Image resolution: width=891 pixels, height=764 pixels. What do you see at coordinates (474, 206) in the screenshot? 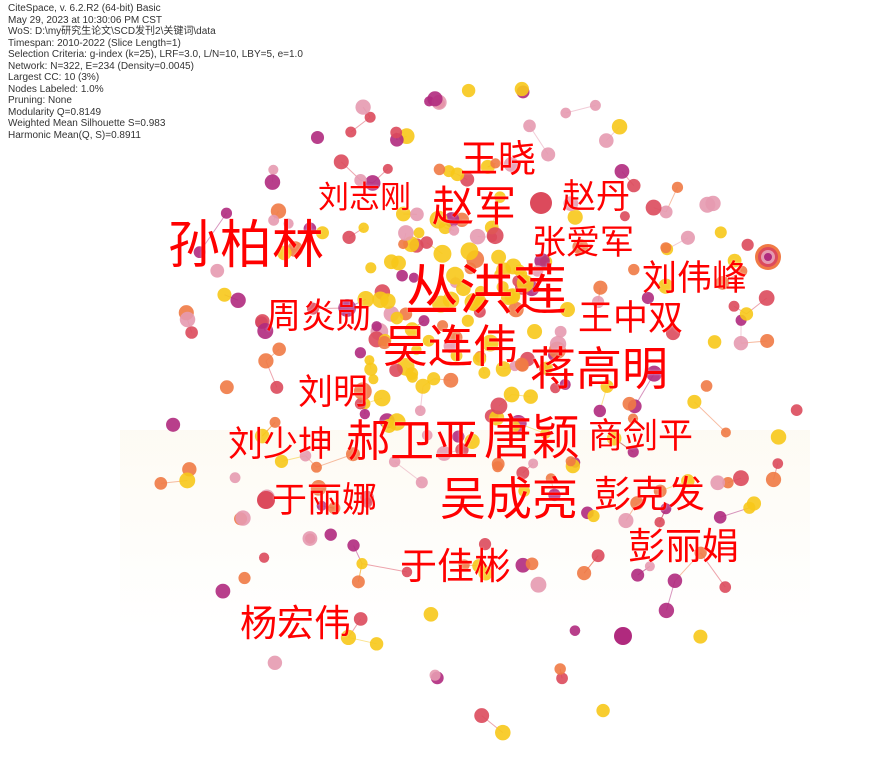
I see `node-label: 赵军` at bounding box center [474, 206].